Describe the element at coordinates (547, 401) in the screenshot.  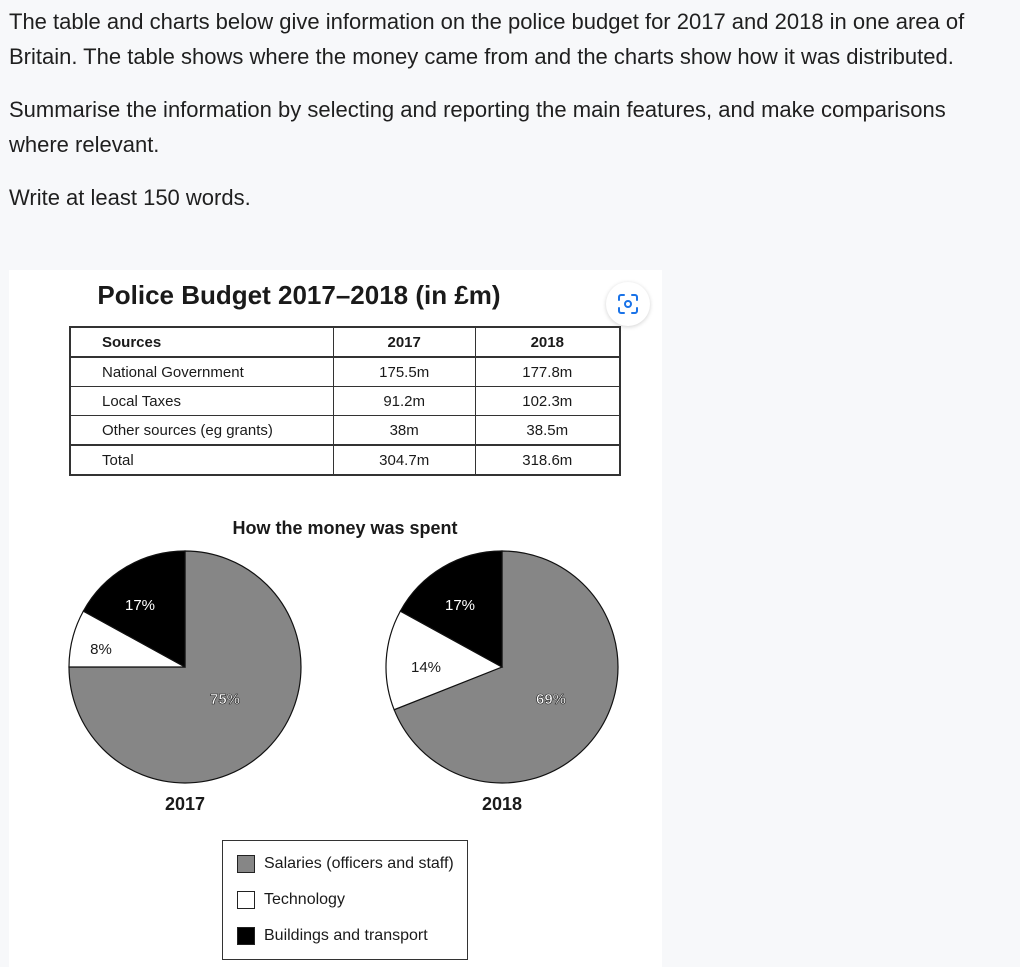
I see `table-cell: 102.3m` at that location.